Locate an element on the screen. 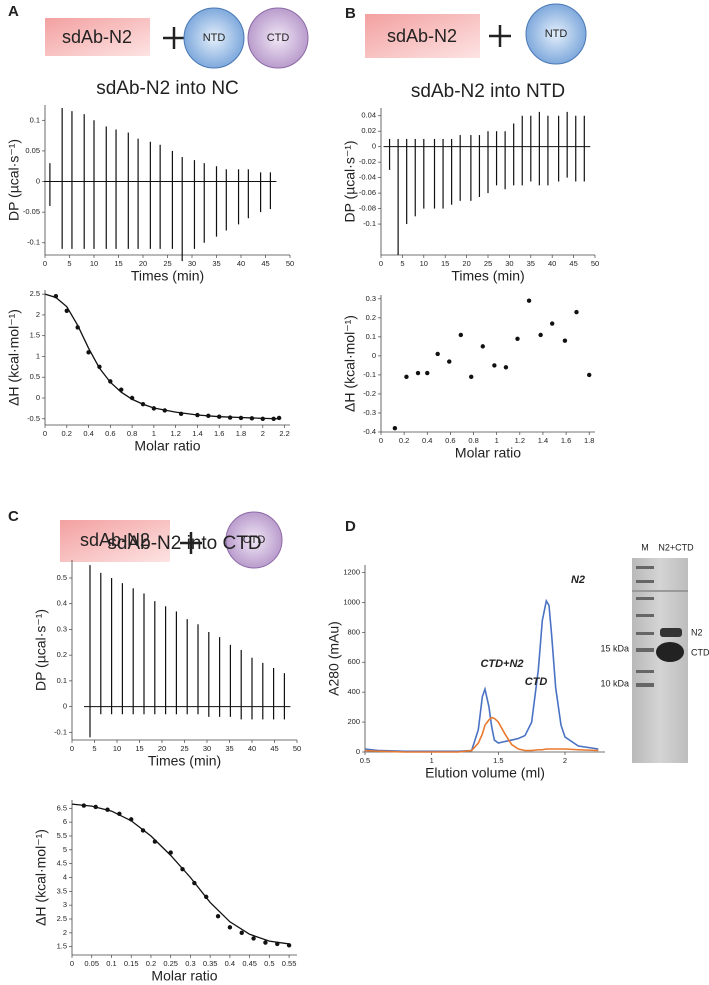 This screenshot has height=985, width=709. x-tick-label: 0.05 is located at coordinates (91, 963).